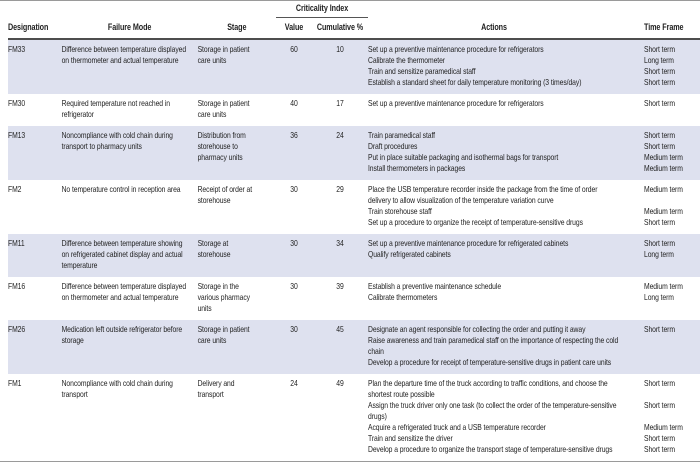  I want to click on action-item: Calibrate thermometers Long term, so click(534, 297).